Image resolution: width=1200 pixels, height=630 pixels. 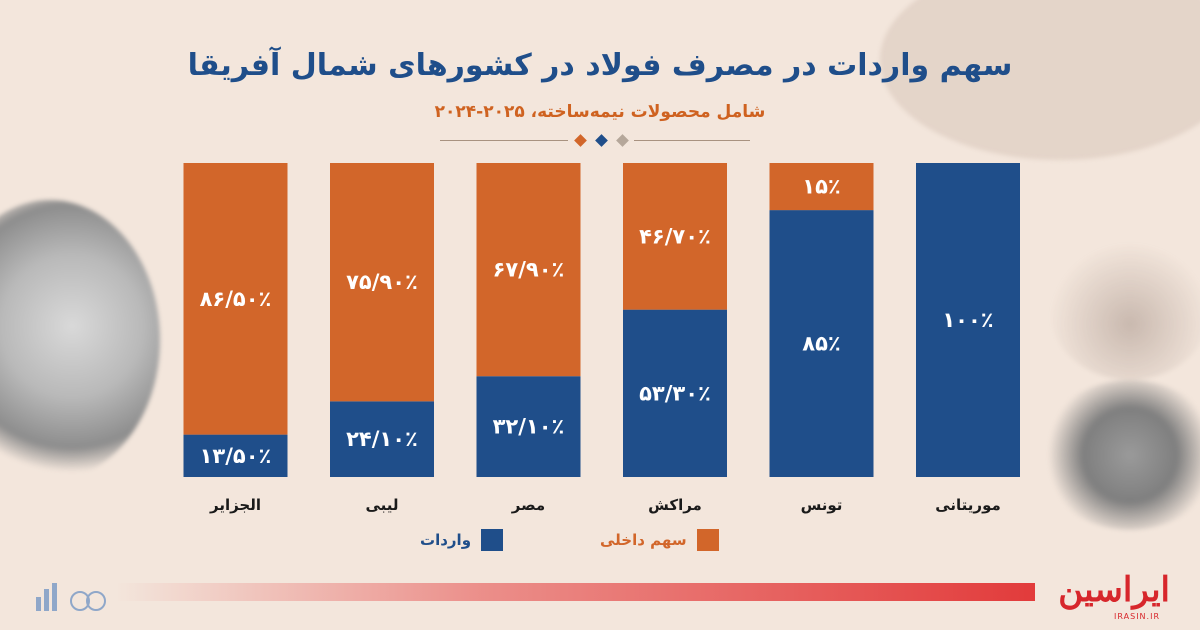 I want to click on data-label-imports-4: ۲۴/۱۰٪, so click(x=382, y=439).